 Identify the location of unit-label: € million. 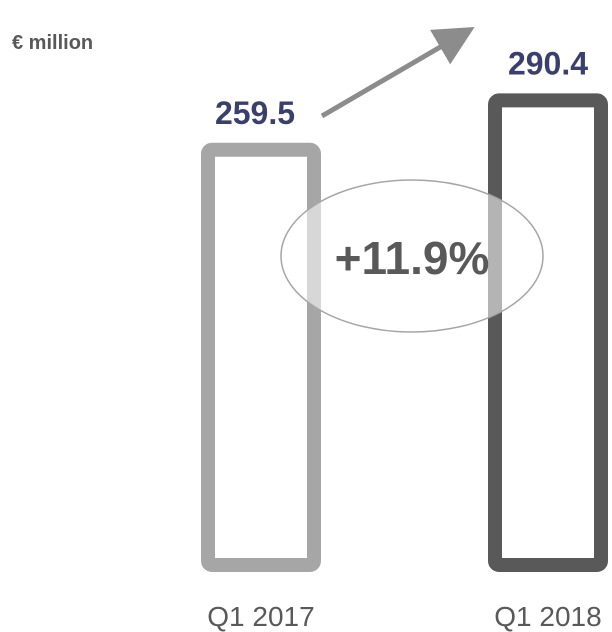
(52, 43).